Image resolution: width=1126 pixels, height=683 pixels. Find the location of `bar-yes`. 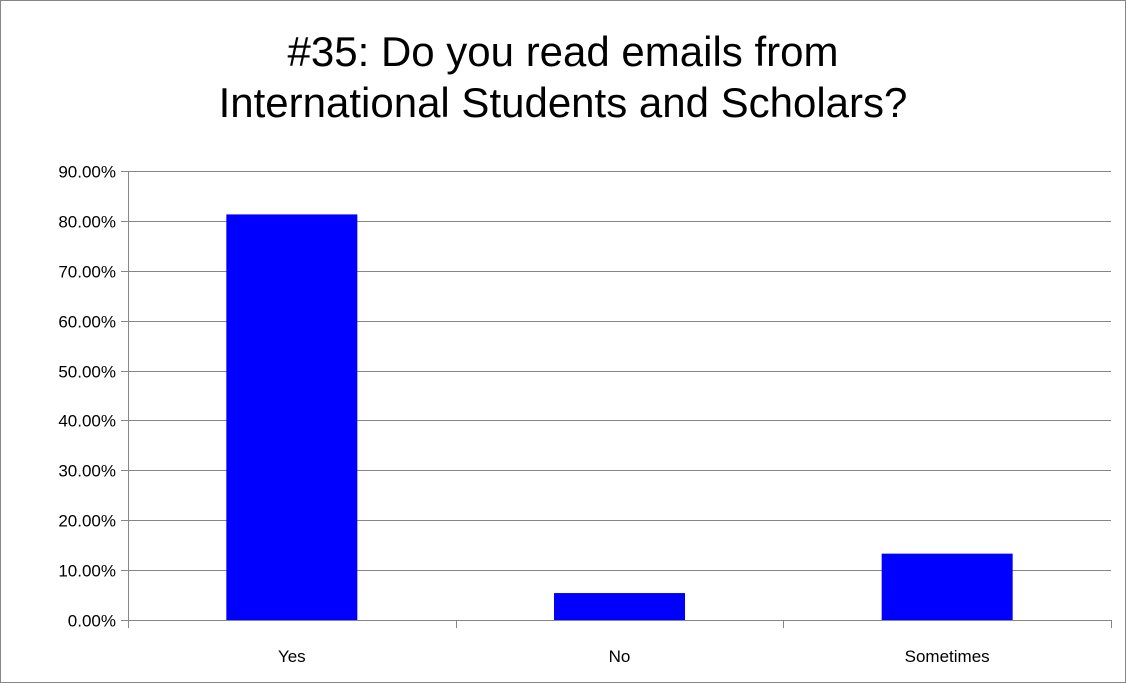

bar-yes is located at coordinates (292, 417).